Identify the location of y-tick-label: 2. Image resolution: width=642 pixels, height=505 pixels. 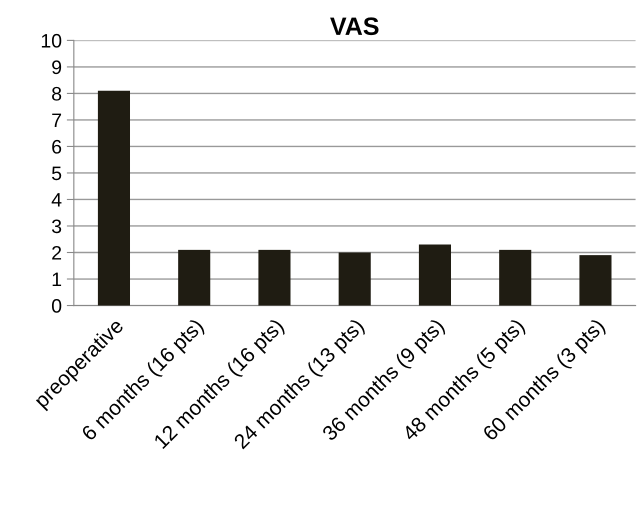
(57, 253).